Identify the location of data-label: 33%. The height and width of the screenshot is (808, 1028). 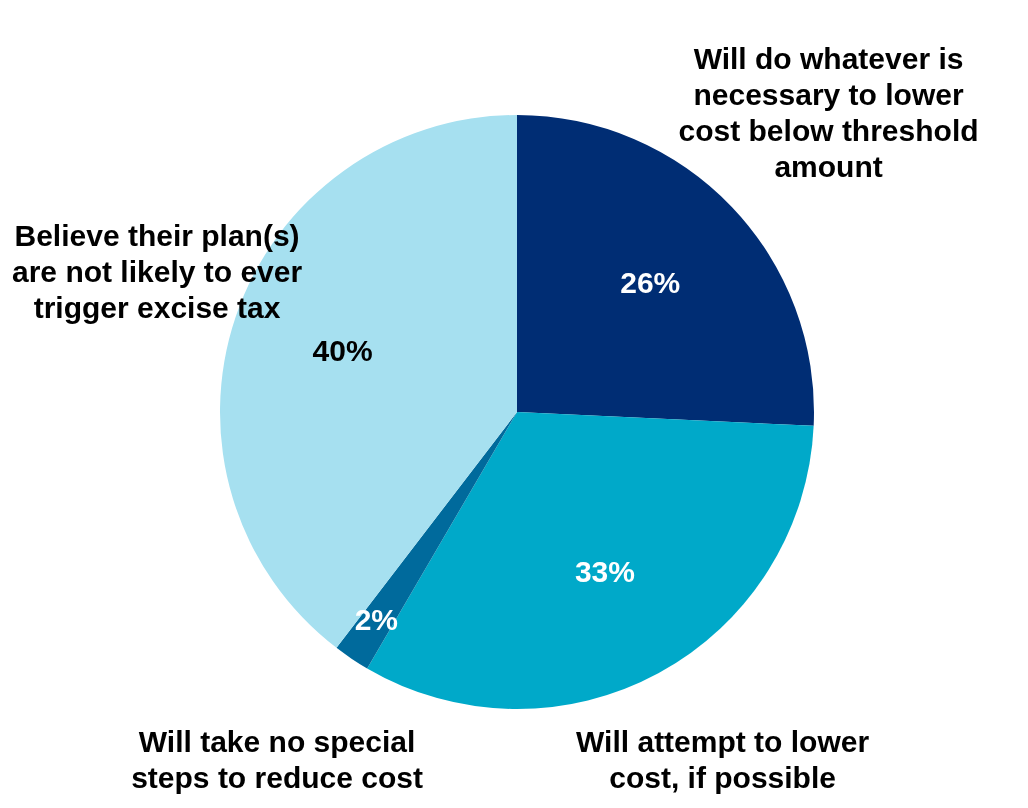
(604, 572).